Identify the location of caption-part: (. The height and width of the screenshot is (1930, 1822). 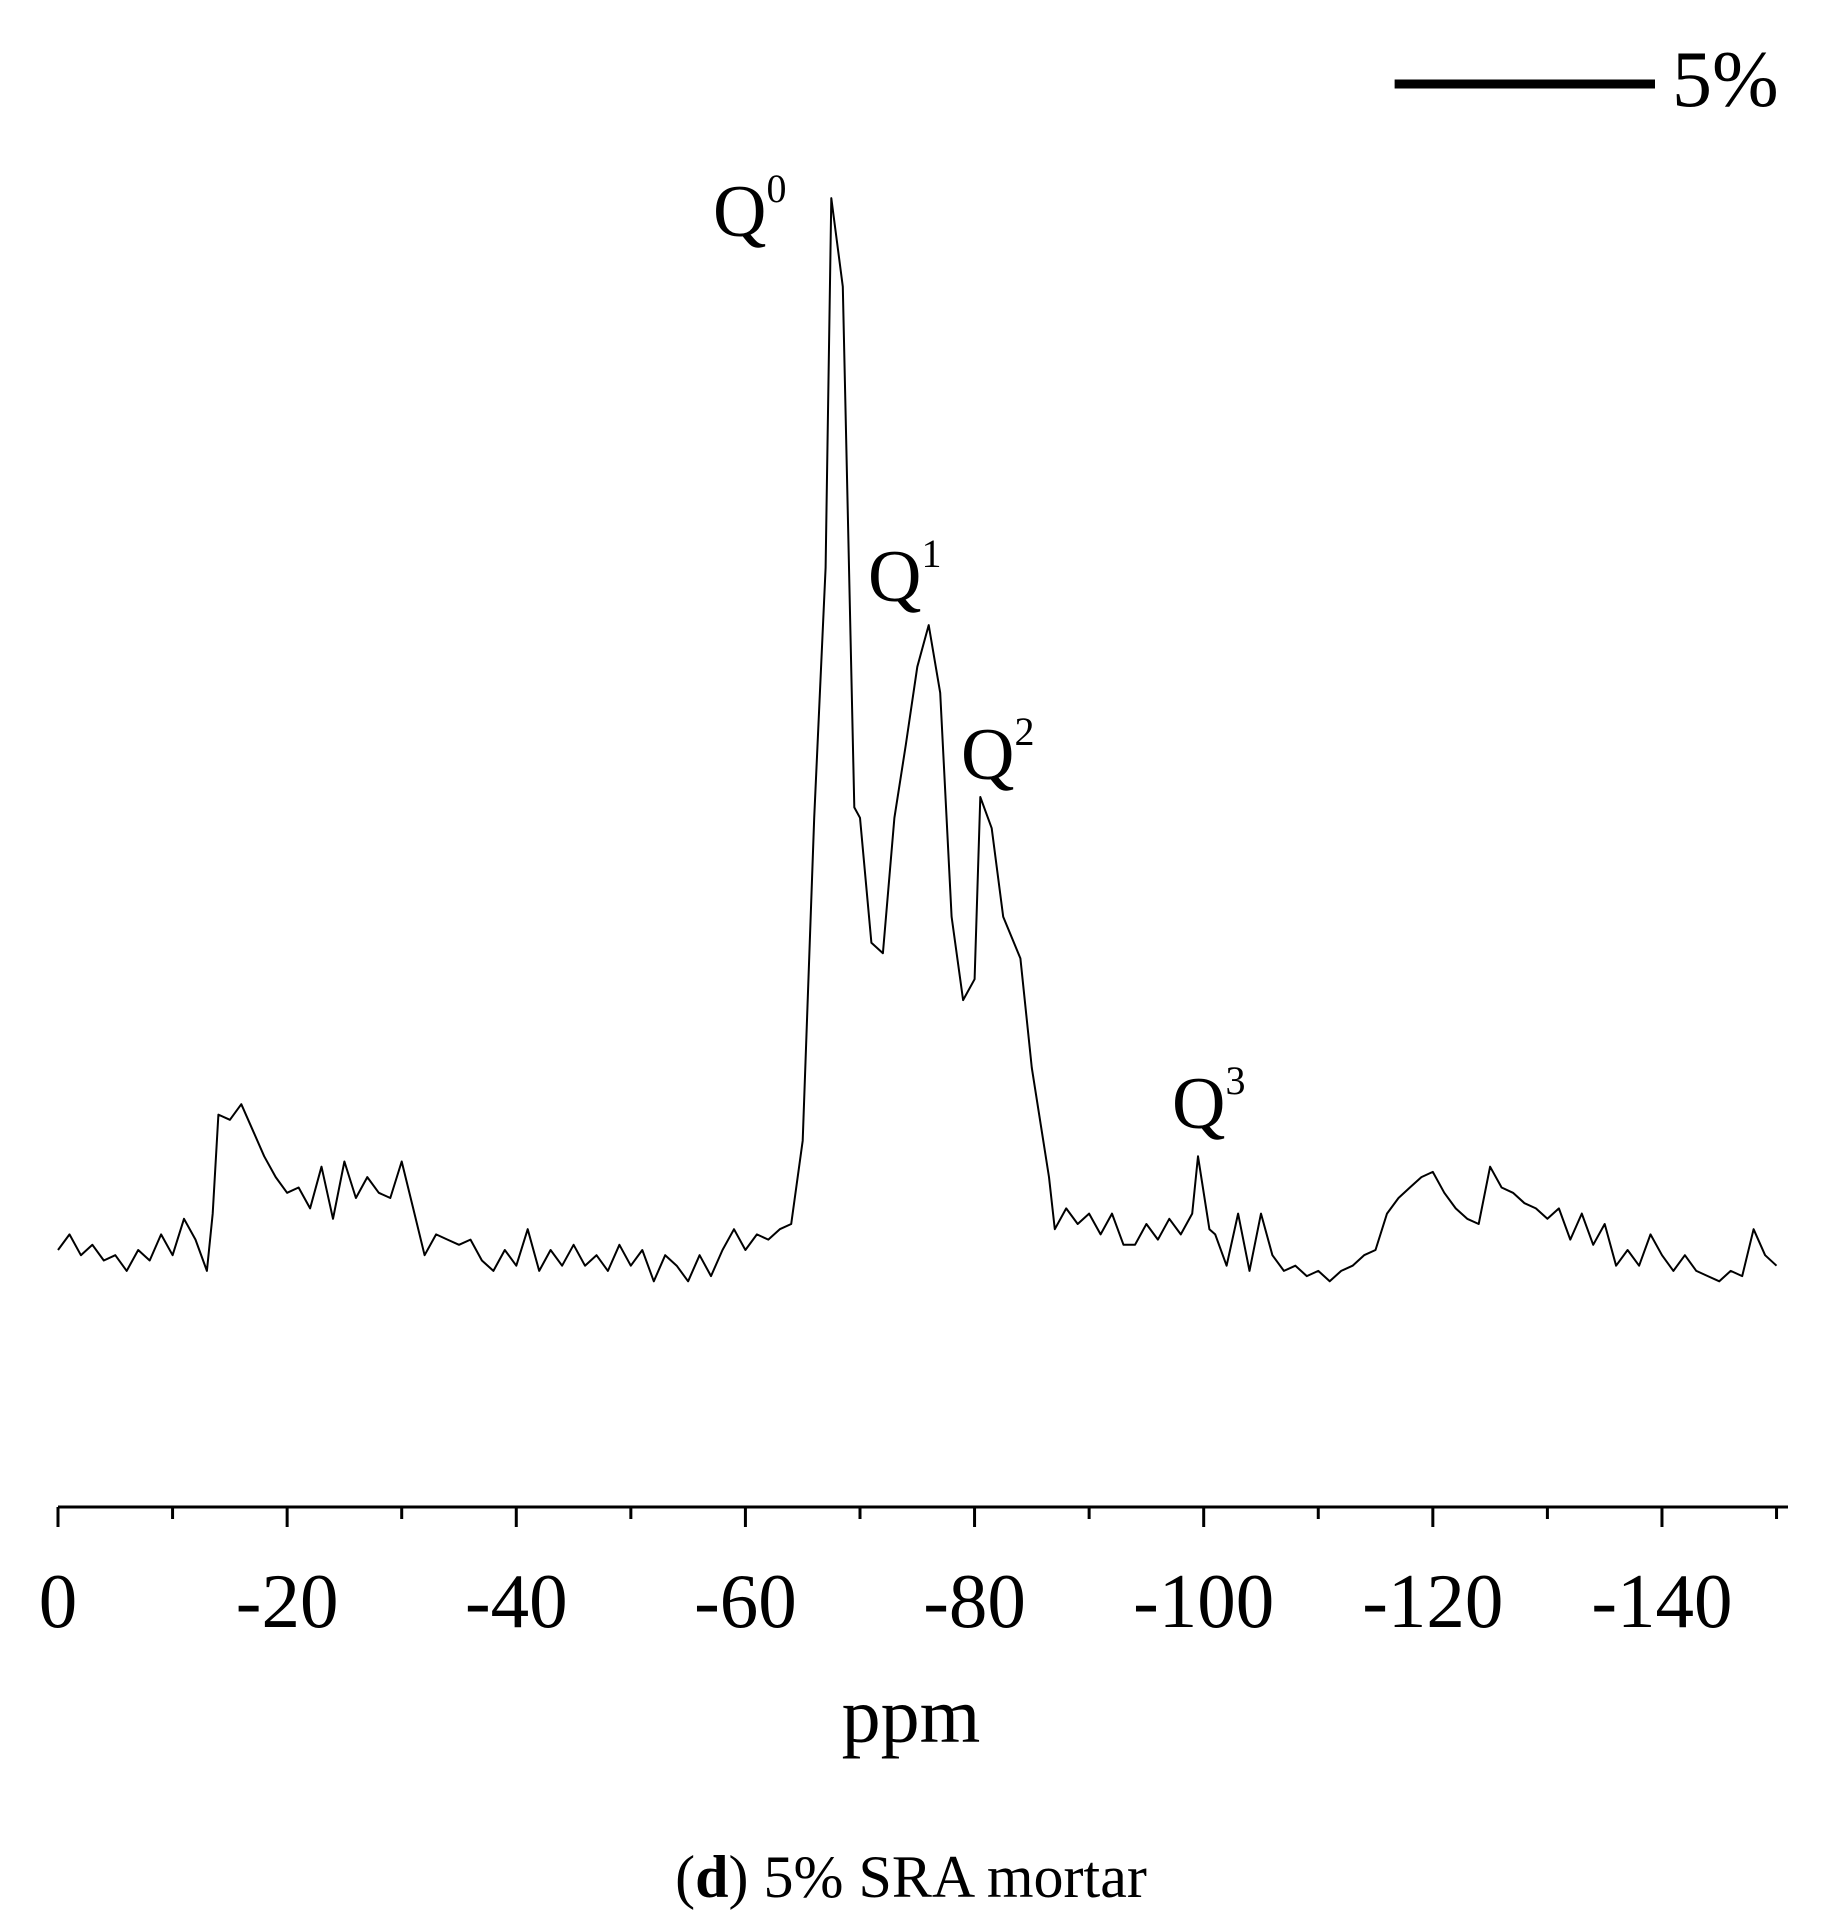
(685, 1877).